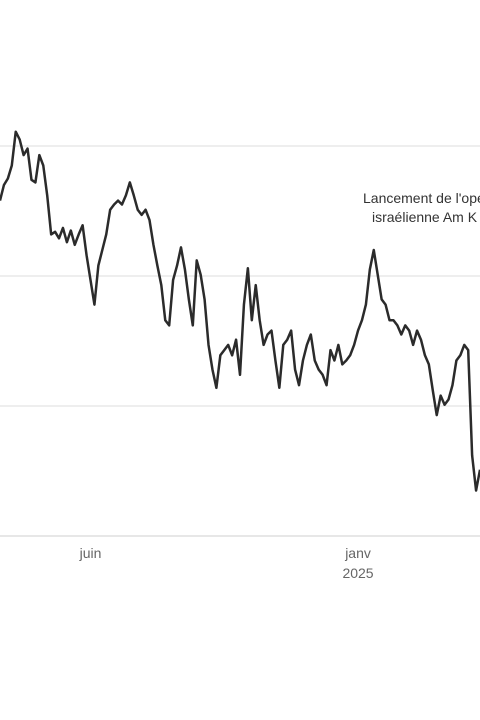 The image size is (480, 720). Describe the element at coordinates (421, 198) in the screenshot. I see `annotation: Lancement de l'opé` at that location.